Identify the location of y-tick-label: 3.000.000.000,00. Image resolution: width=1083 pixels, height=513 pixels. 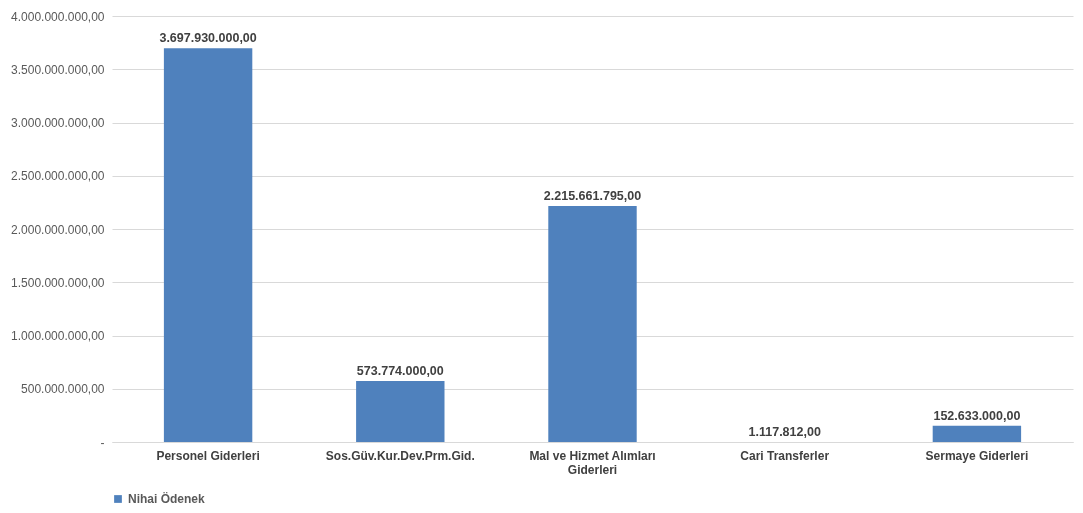
(58, 123).